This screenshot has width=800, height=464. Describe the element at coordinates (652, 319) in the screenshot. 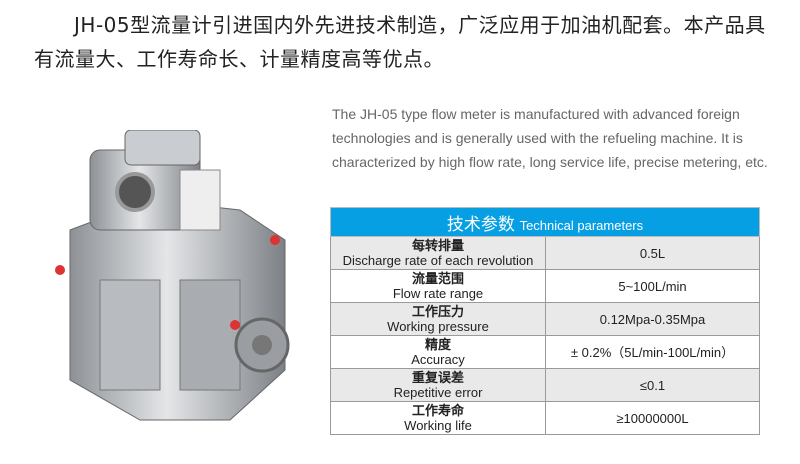

I see `parameter-value: 0.12Mpa-0.35Mpa` at that location.